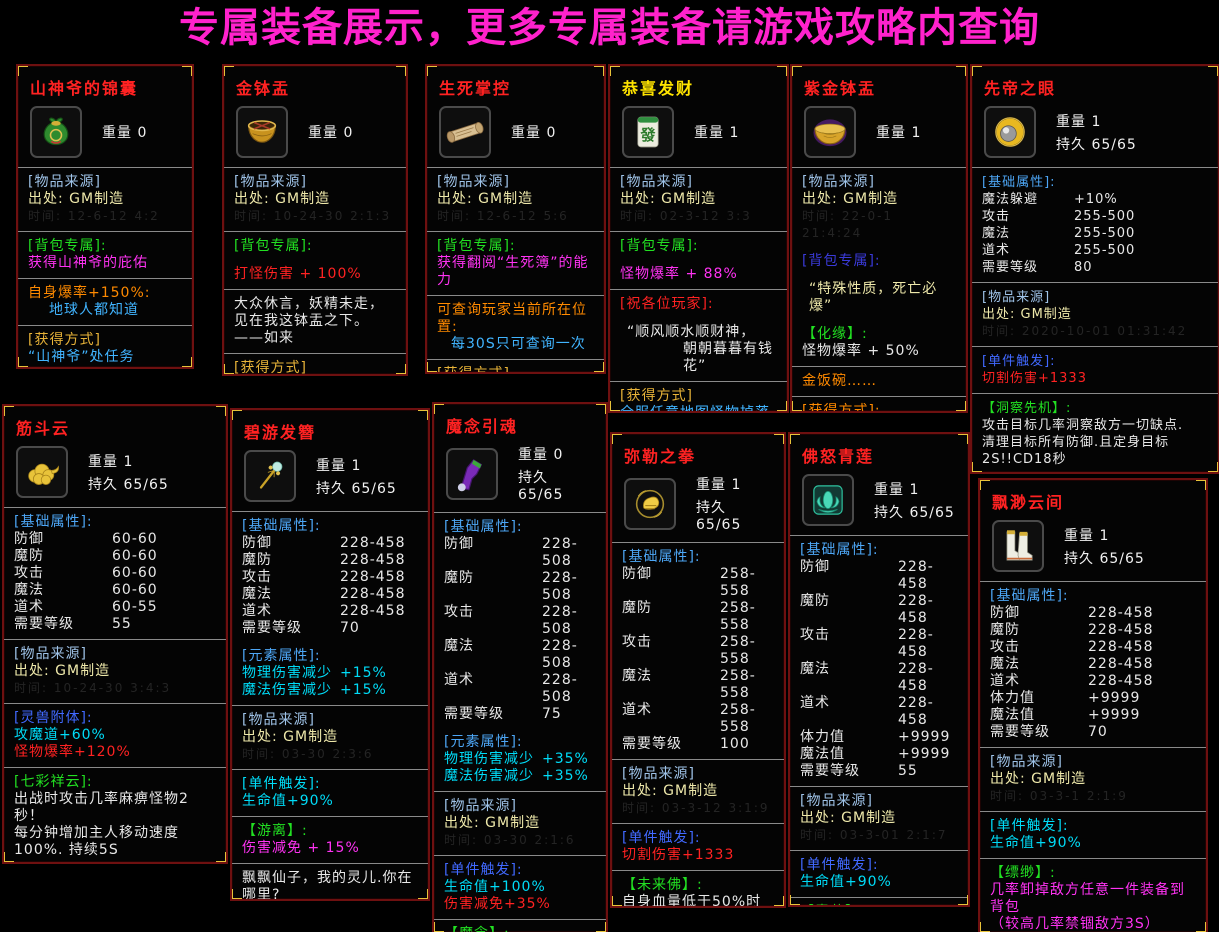 This screenshot has height=932, width=1219. I want to click on stat-row: 道术 60-55, so click(115, 607).